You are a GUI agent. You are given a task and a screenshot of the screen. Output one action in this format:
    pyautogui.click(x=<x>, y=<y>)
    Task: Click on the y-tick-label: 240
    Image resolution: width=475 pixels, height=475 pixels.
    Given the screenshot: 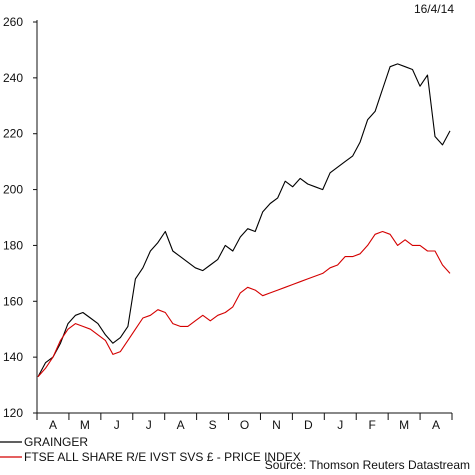 What is the action you would take?
    pyautogui.click(x=13, y=78)
    